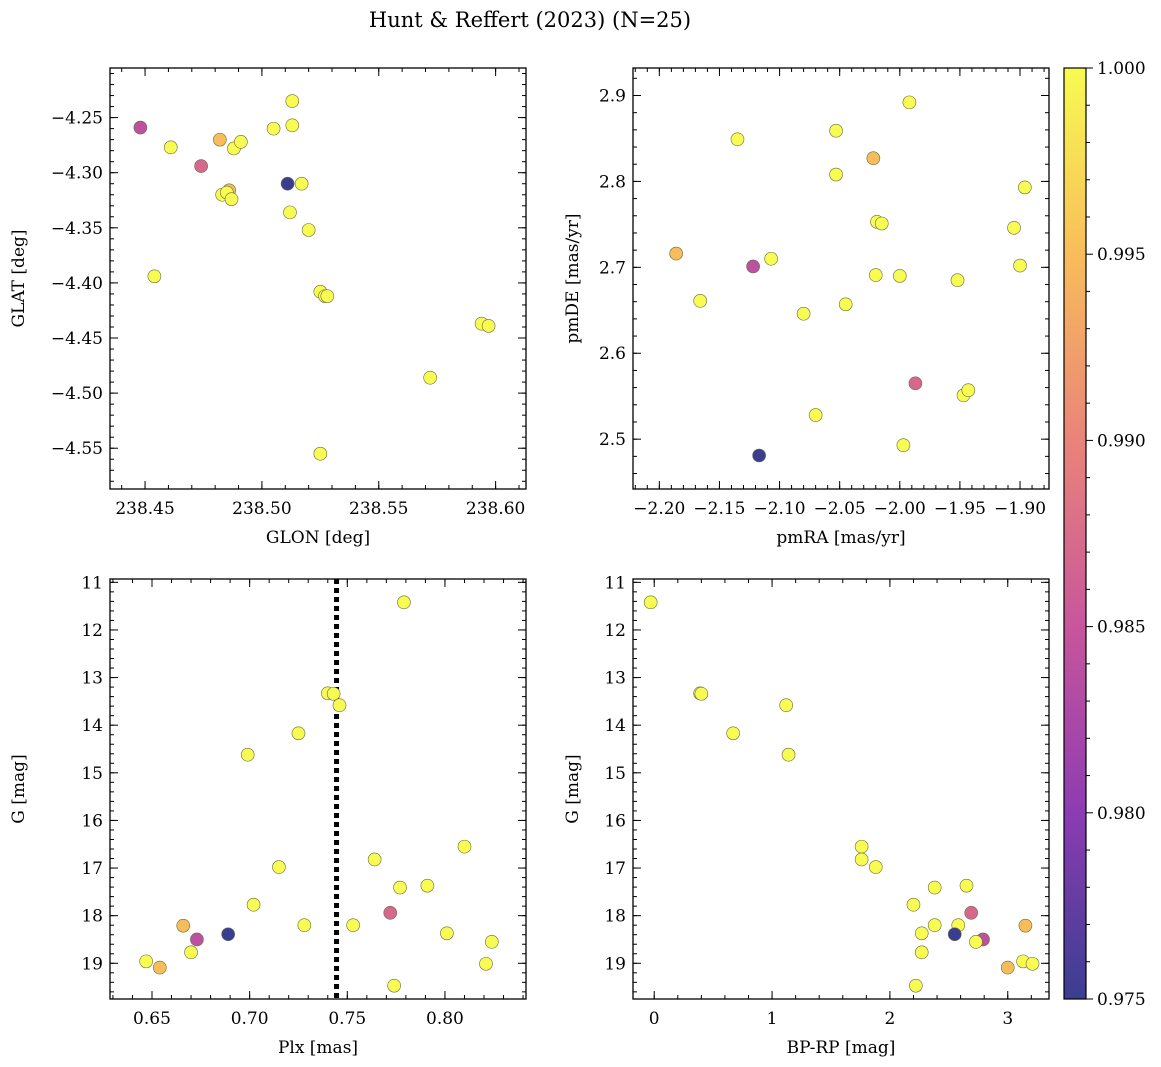  Describe the element at coordinates (612, 440) in the screenshot. I see `y-tick-label: 2.5` at that location.